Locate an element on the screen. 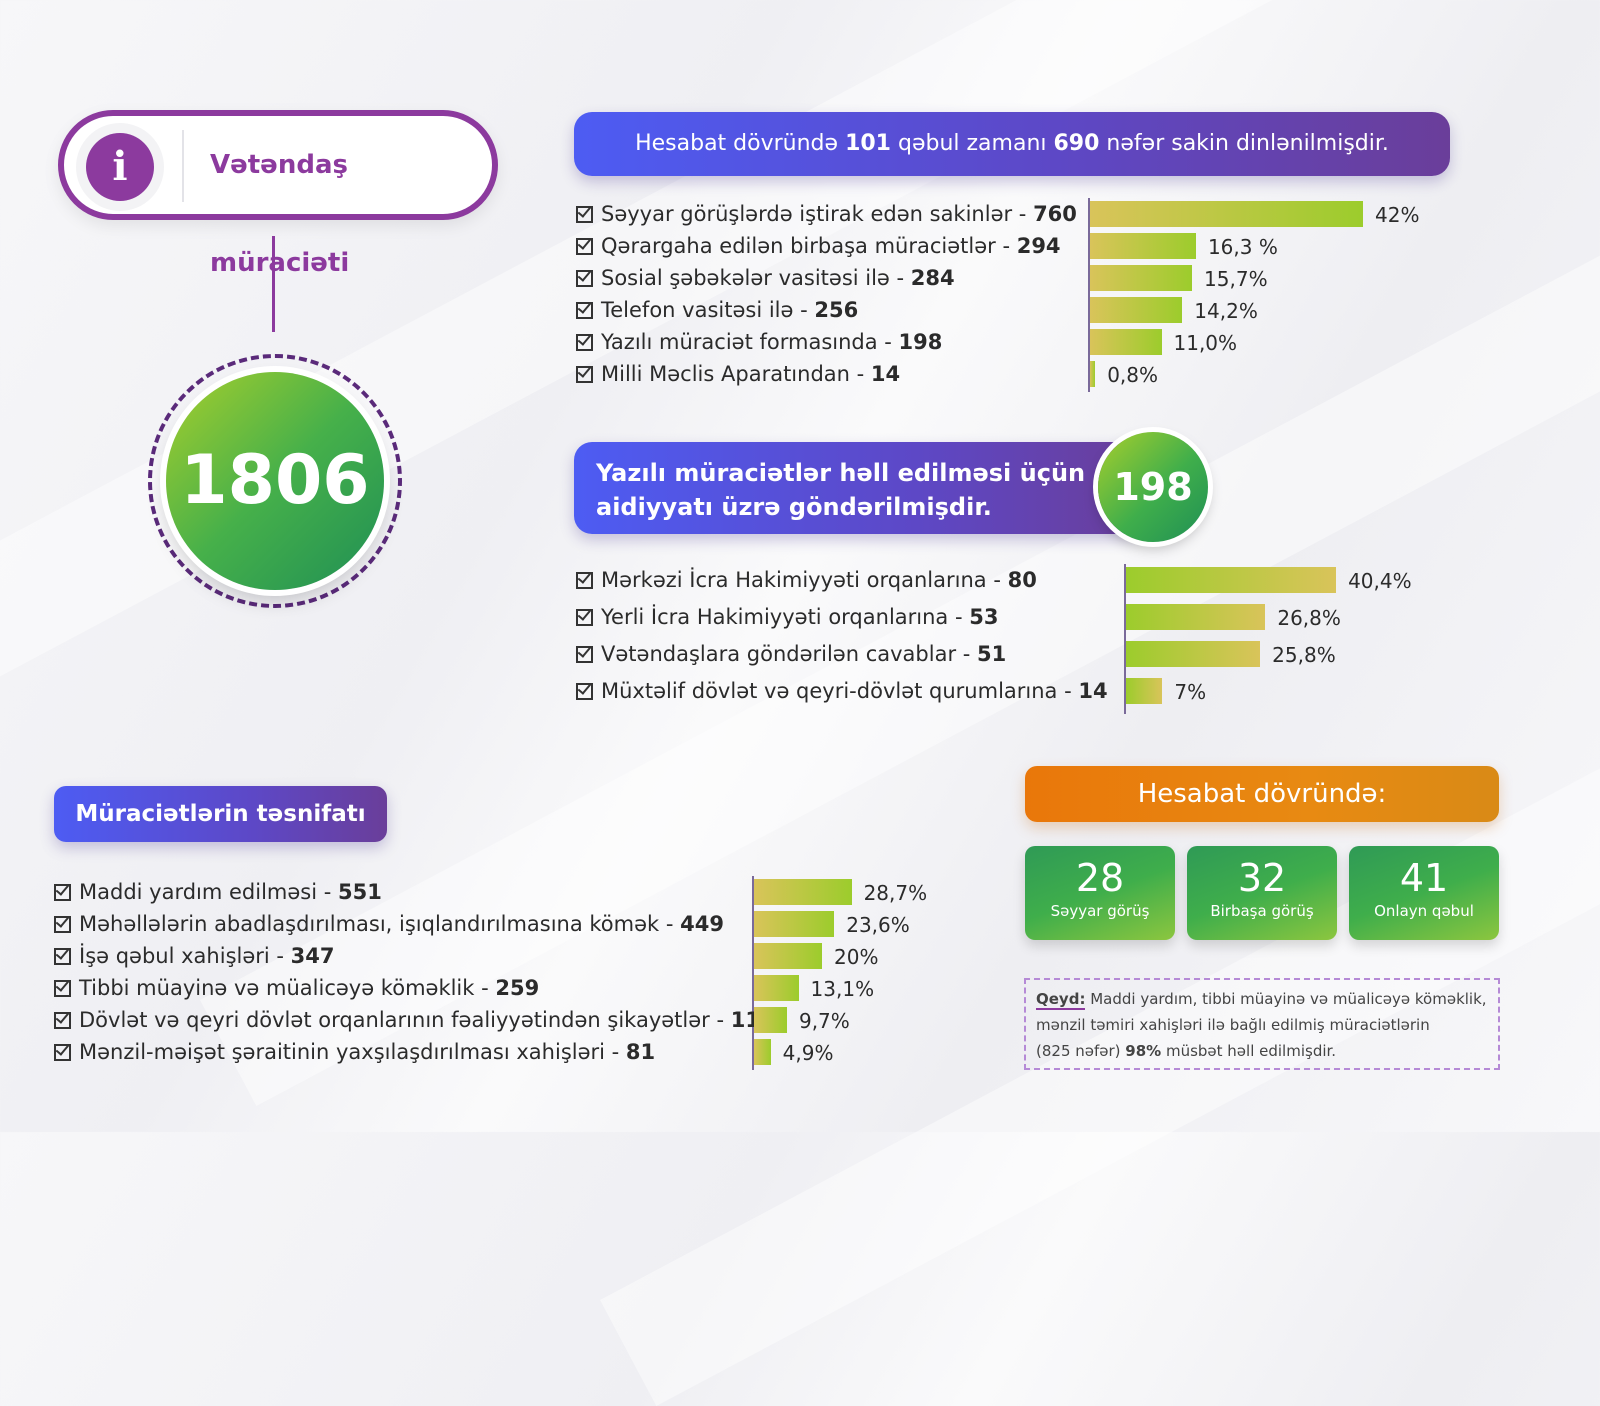 The width and height of the screenshot is (1600, 1406). bar-percent-label: 40,4% is located at coordinates (1380, 581).